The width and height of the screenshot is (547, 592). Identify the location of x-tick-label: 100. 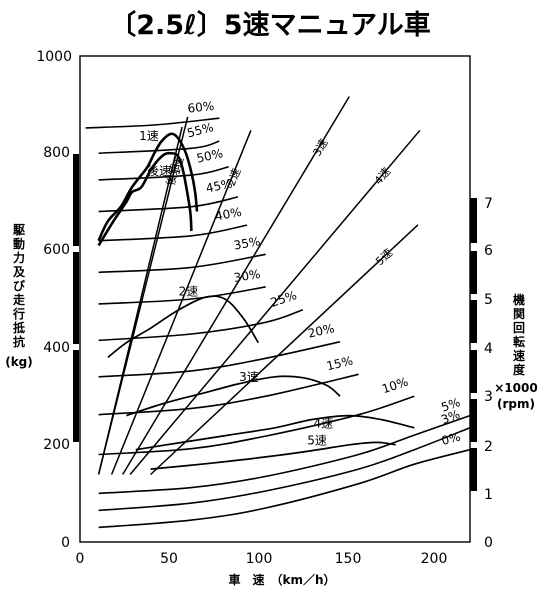
(259, 559).